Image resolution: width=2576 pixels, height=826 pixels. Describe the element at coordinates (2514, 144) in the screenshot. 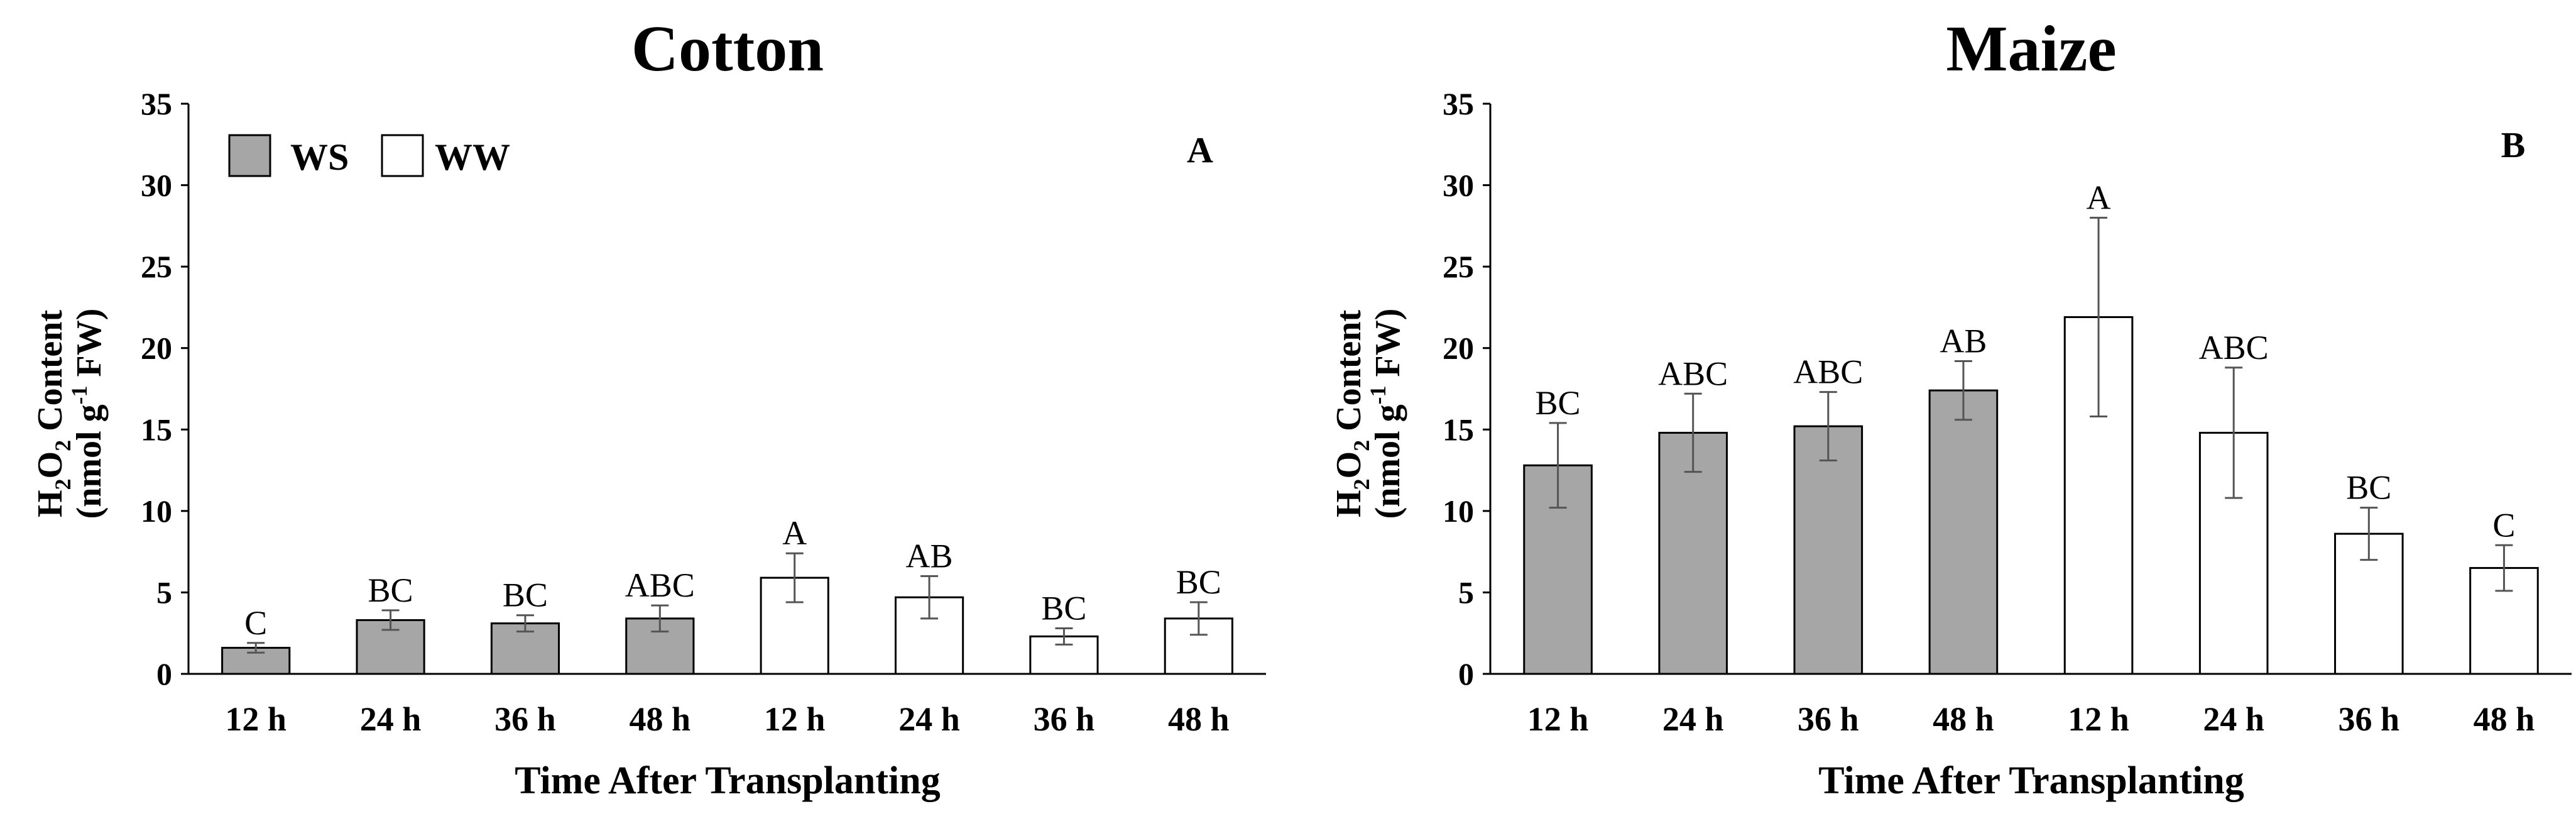

I see `panel-label: B` at that location.